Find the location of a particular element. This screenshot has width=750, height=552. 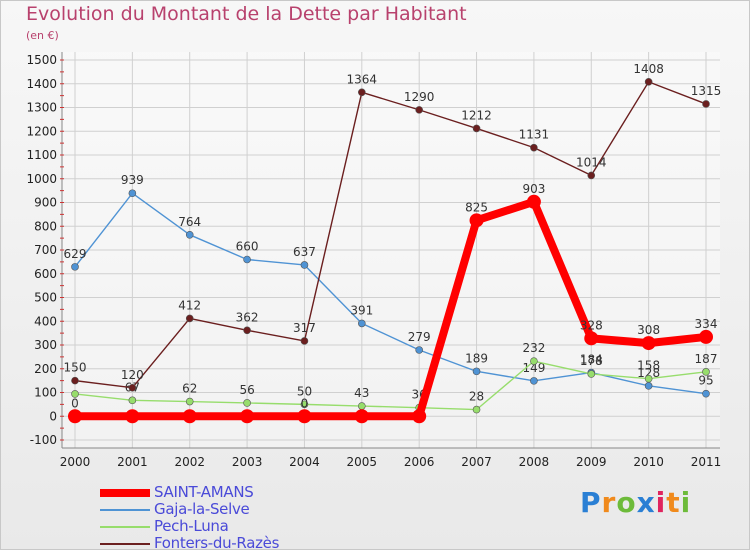

data-label: 56 is located at coordinates (246, 390).